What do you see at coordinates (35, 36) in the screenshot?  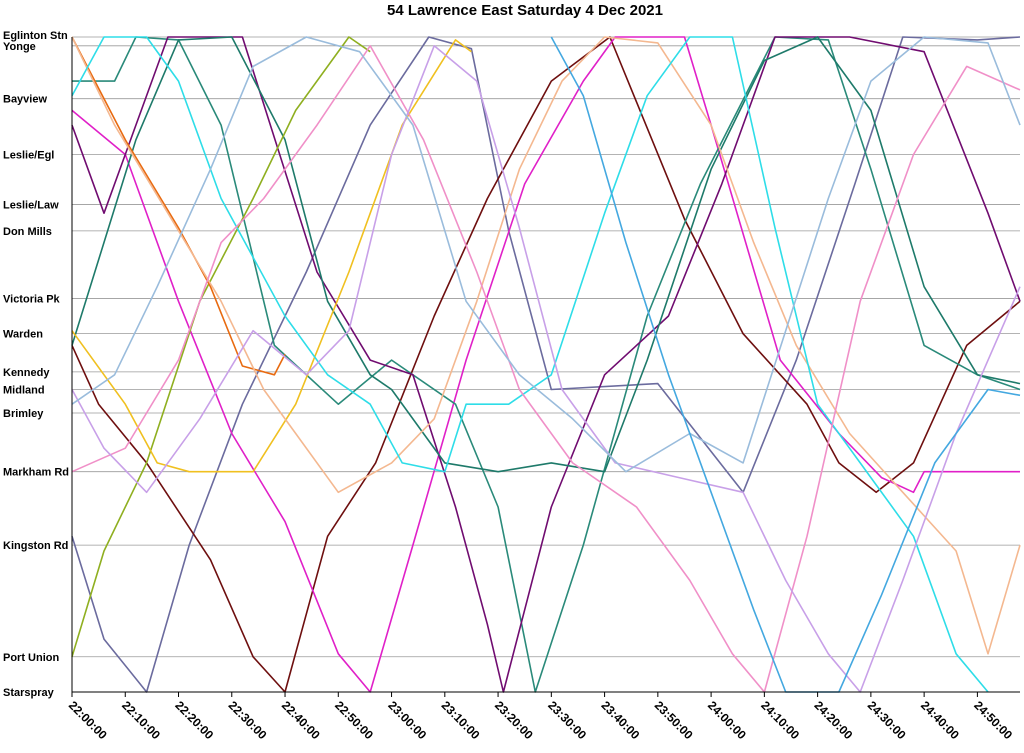 I see `stop-label: Eglinton Stn` at bounding box center [35, 36].